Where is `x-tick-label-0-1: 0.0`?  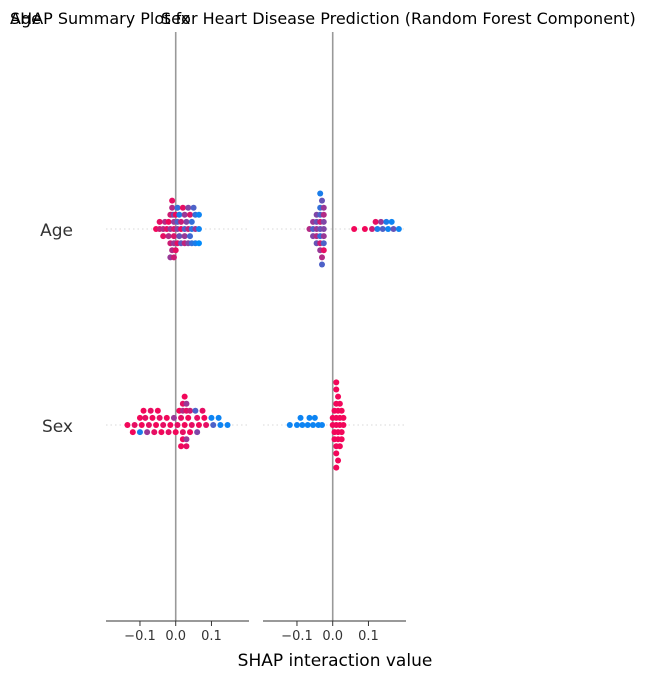 x-tick-label-0-1: 0.0 is located at coordinates (175, 636).